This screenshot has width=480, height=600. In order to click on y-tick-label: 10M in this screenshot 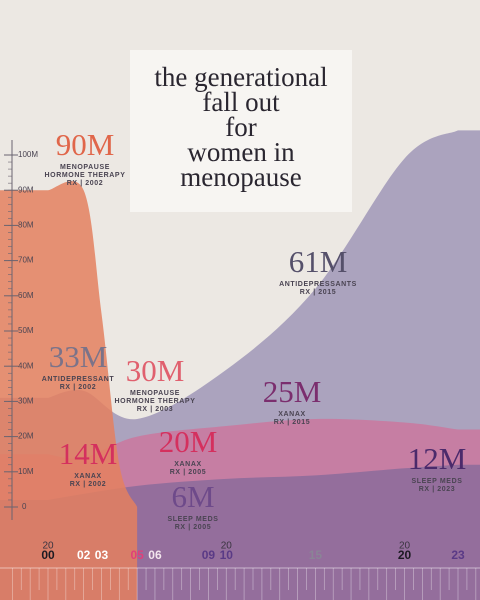, I will do `click(26, 471)`.